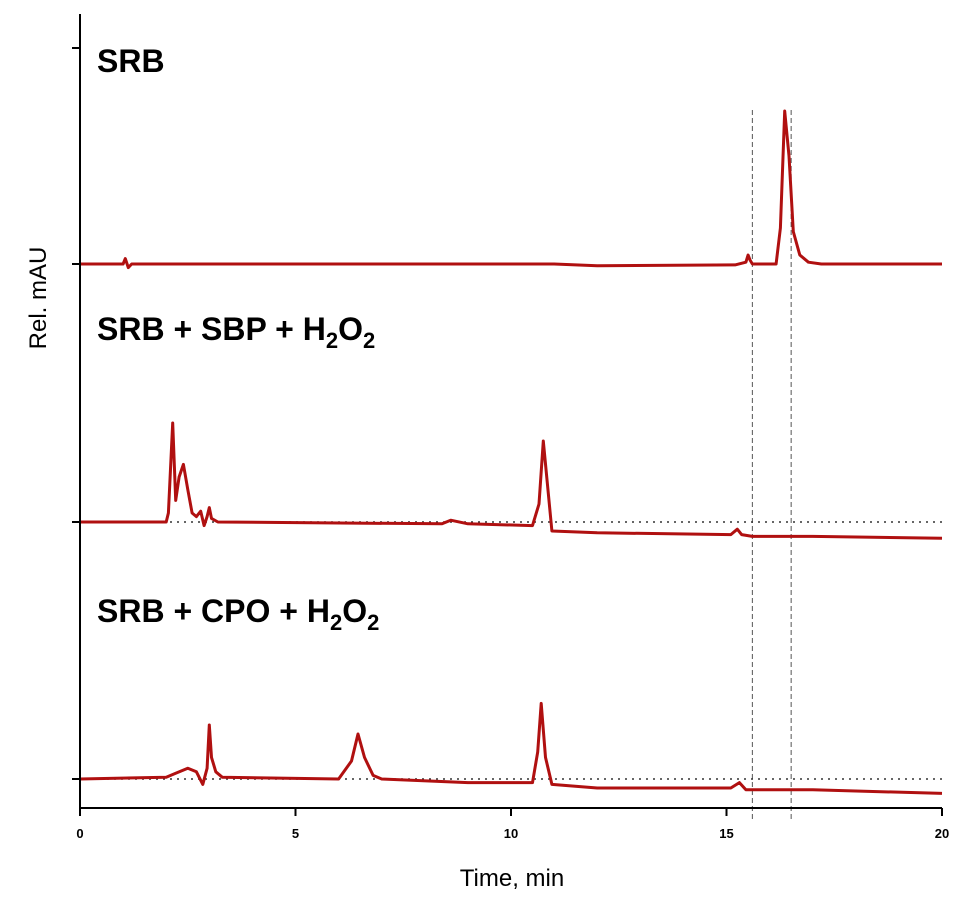 The height and width of the screenshot is (899, 960). What do you see at coordinates (213, 611) in the screenshot?
I see `panel-label-cpo-main: SRB + CPO + H` at bounding box center [213, 611].